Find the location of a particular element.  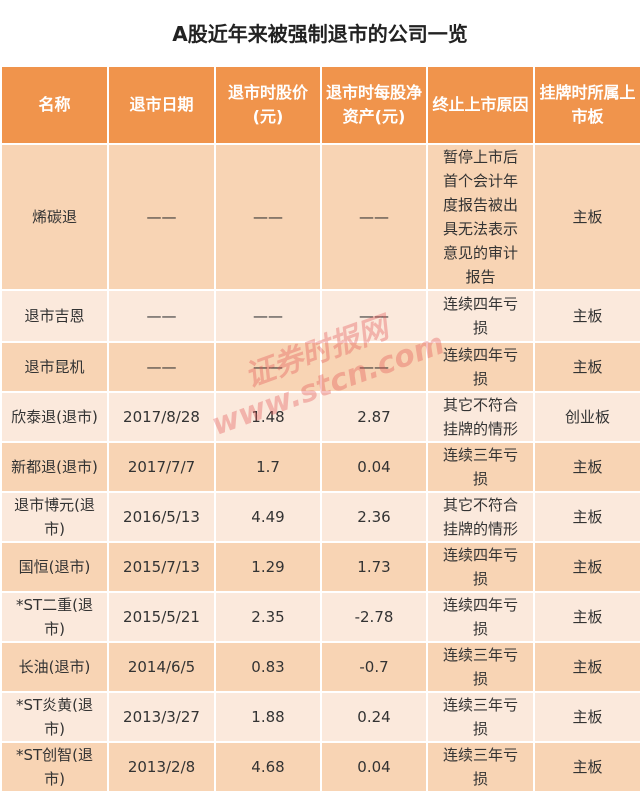

cell-nav: 2.87 is located at coordinates (374, 417).